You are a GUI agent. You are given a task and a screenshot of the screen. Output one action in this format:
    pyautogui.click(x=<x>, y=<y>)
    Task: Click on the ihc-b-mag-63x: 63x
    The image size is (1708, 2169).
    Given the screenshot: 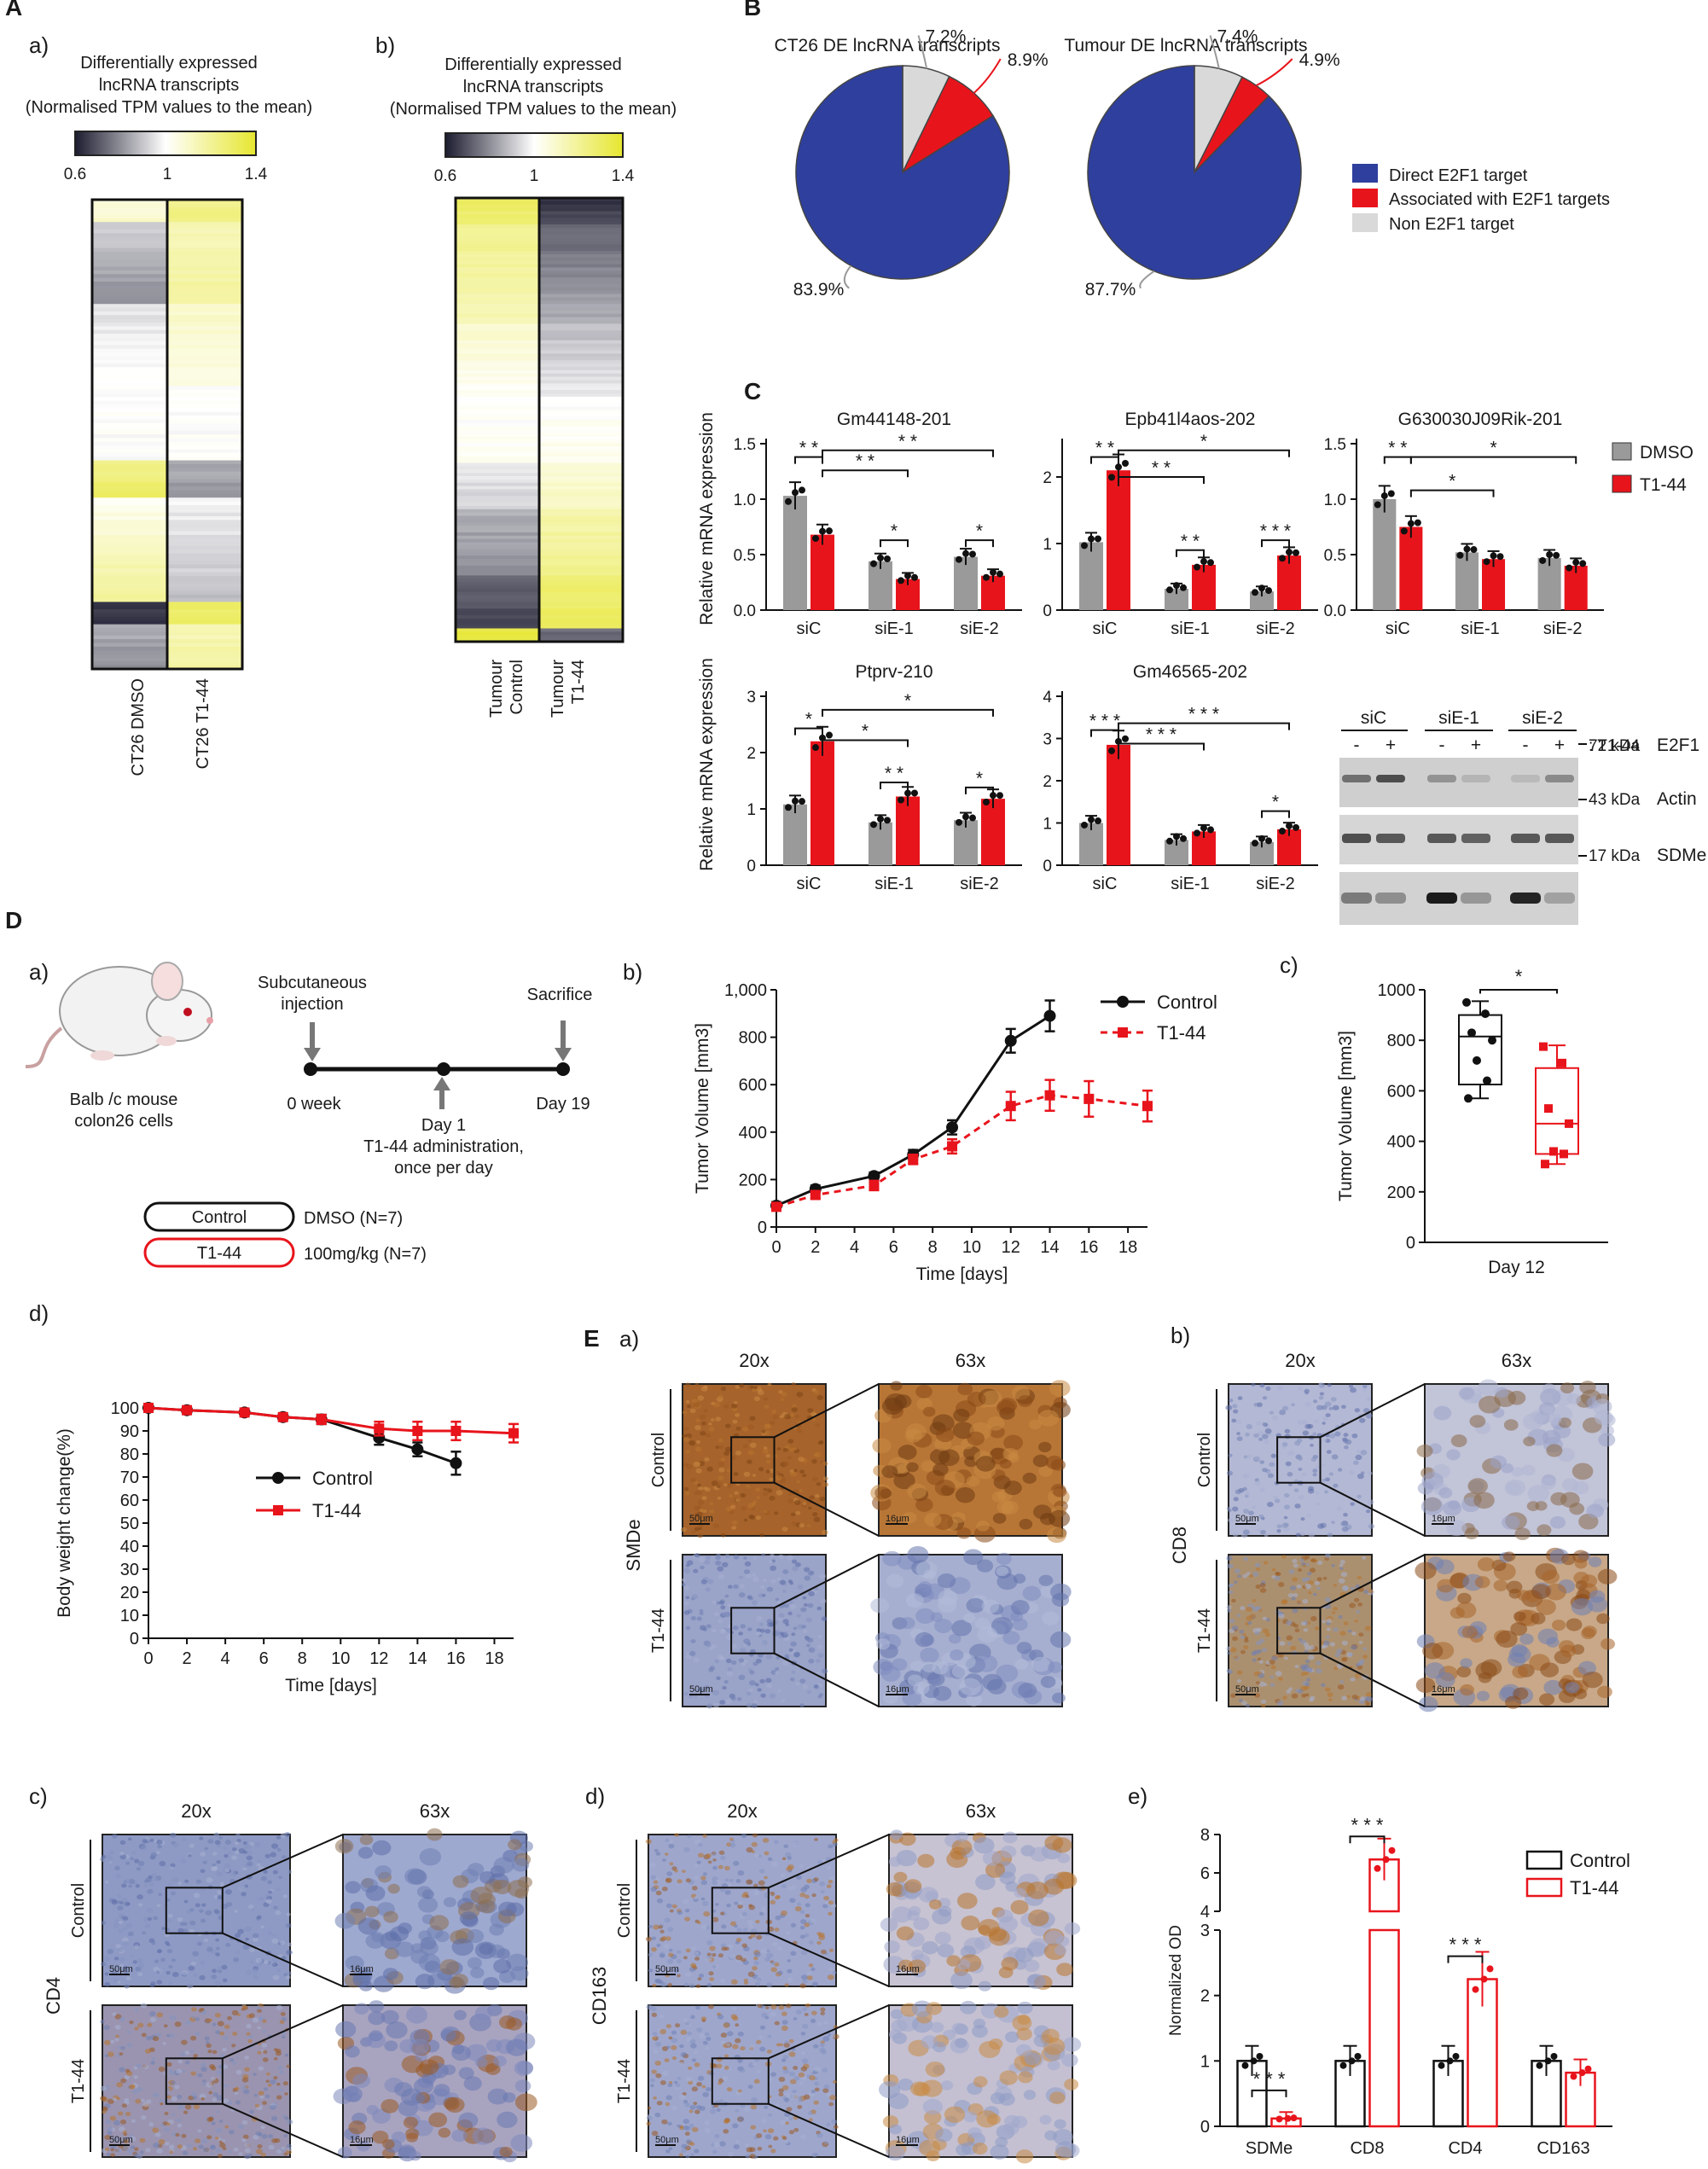 What is the action you would take?
    pyautogui.click(x=1516, y=1360)
    